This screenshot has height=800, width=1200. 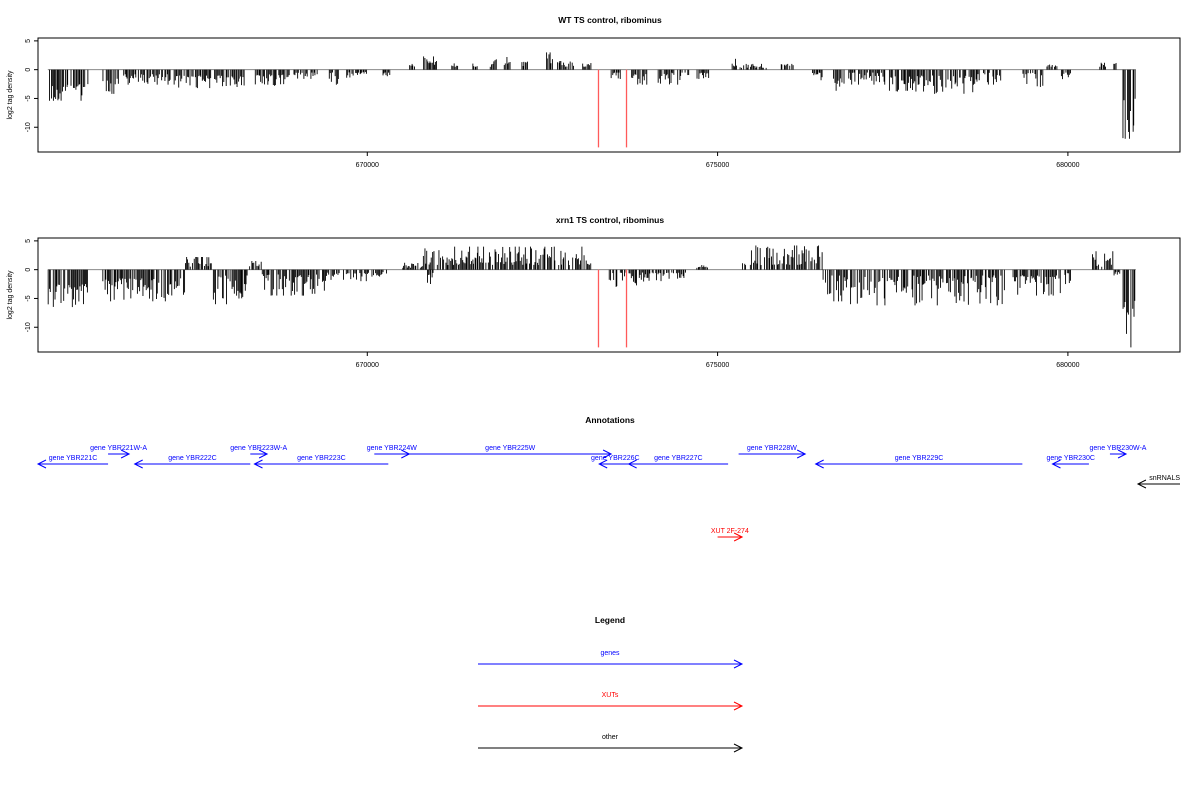 What do you see at coordinates (610, 737) in the screenshot?
I see `legend-label: other` at bounding box center [610, 737].